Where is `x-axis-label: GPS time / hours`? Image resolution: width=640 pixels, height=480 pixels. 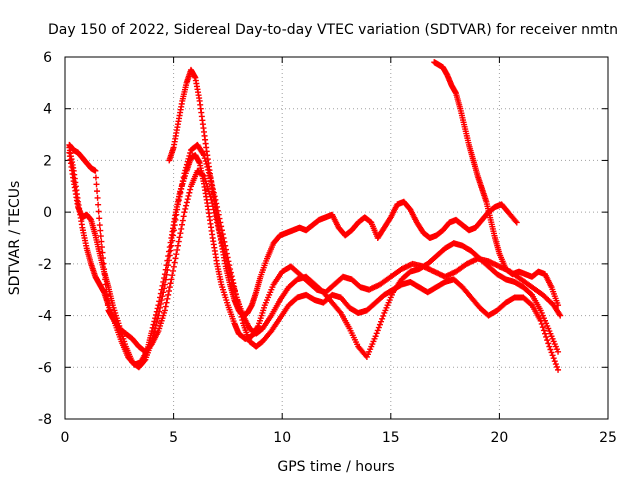
x-axis-label: GPS time / hours is located at coordinates (335, 467).